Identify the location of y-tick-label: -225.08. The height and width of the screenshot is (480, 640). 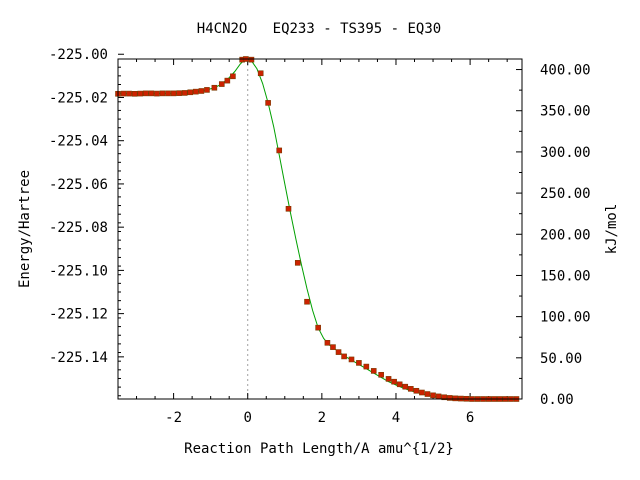
(78, 228).